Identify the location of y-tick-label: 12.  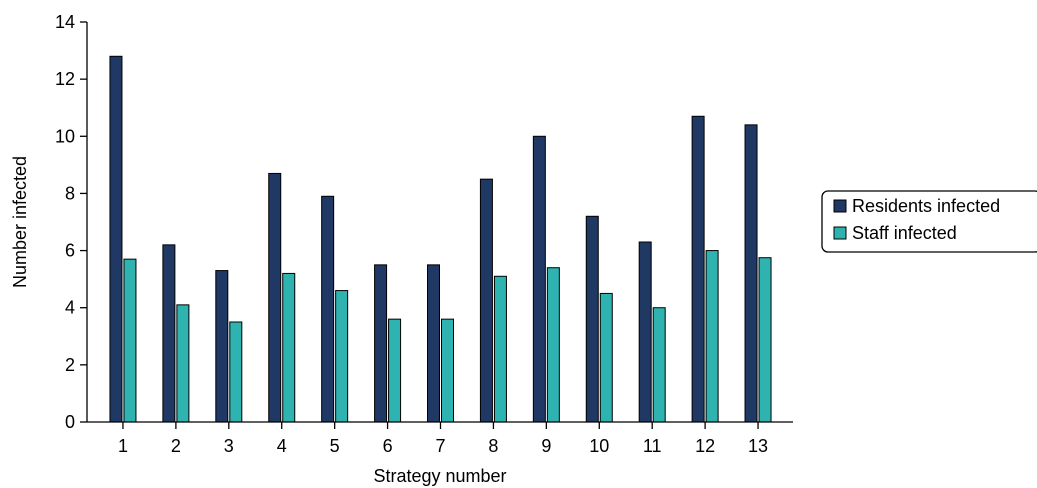
(65, 79).